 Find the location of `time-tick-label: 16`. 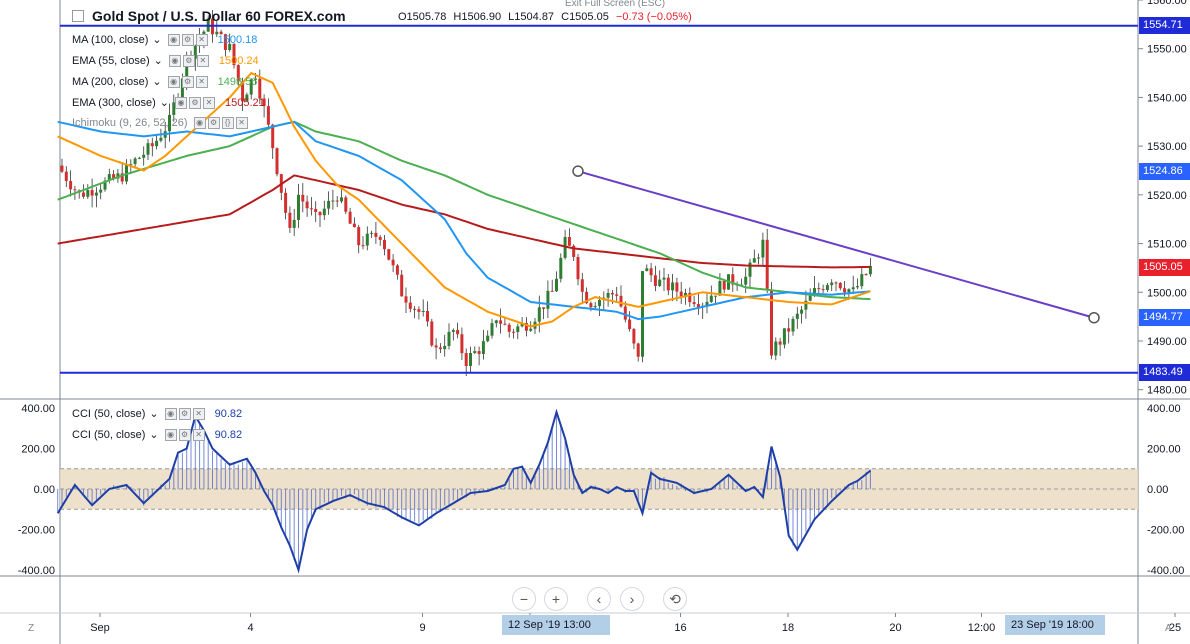

time-tick-label: 16 is located at coordinates (680, 628).